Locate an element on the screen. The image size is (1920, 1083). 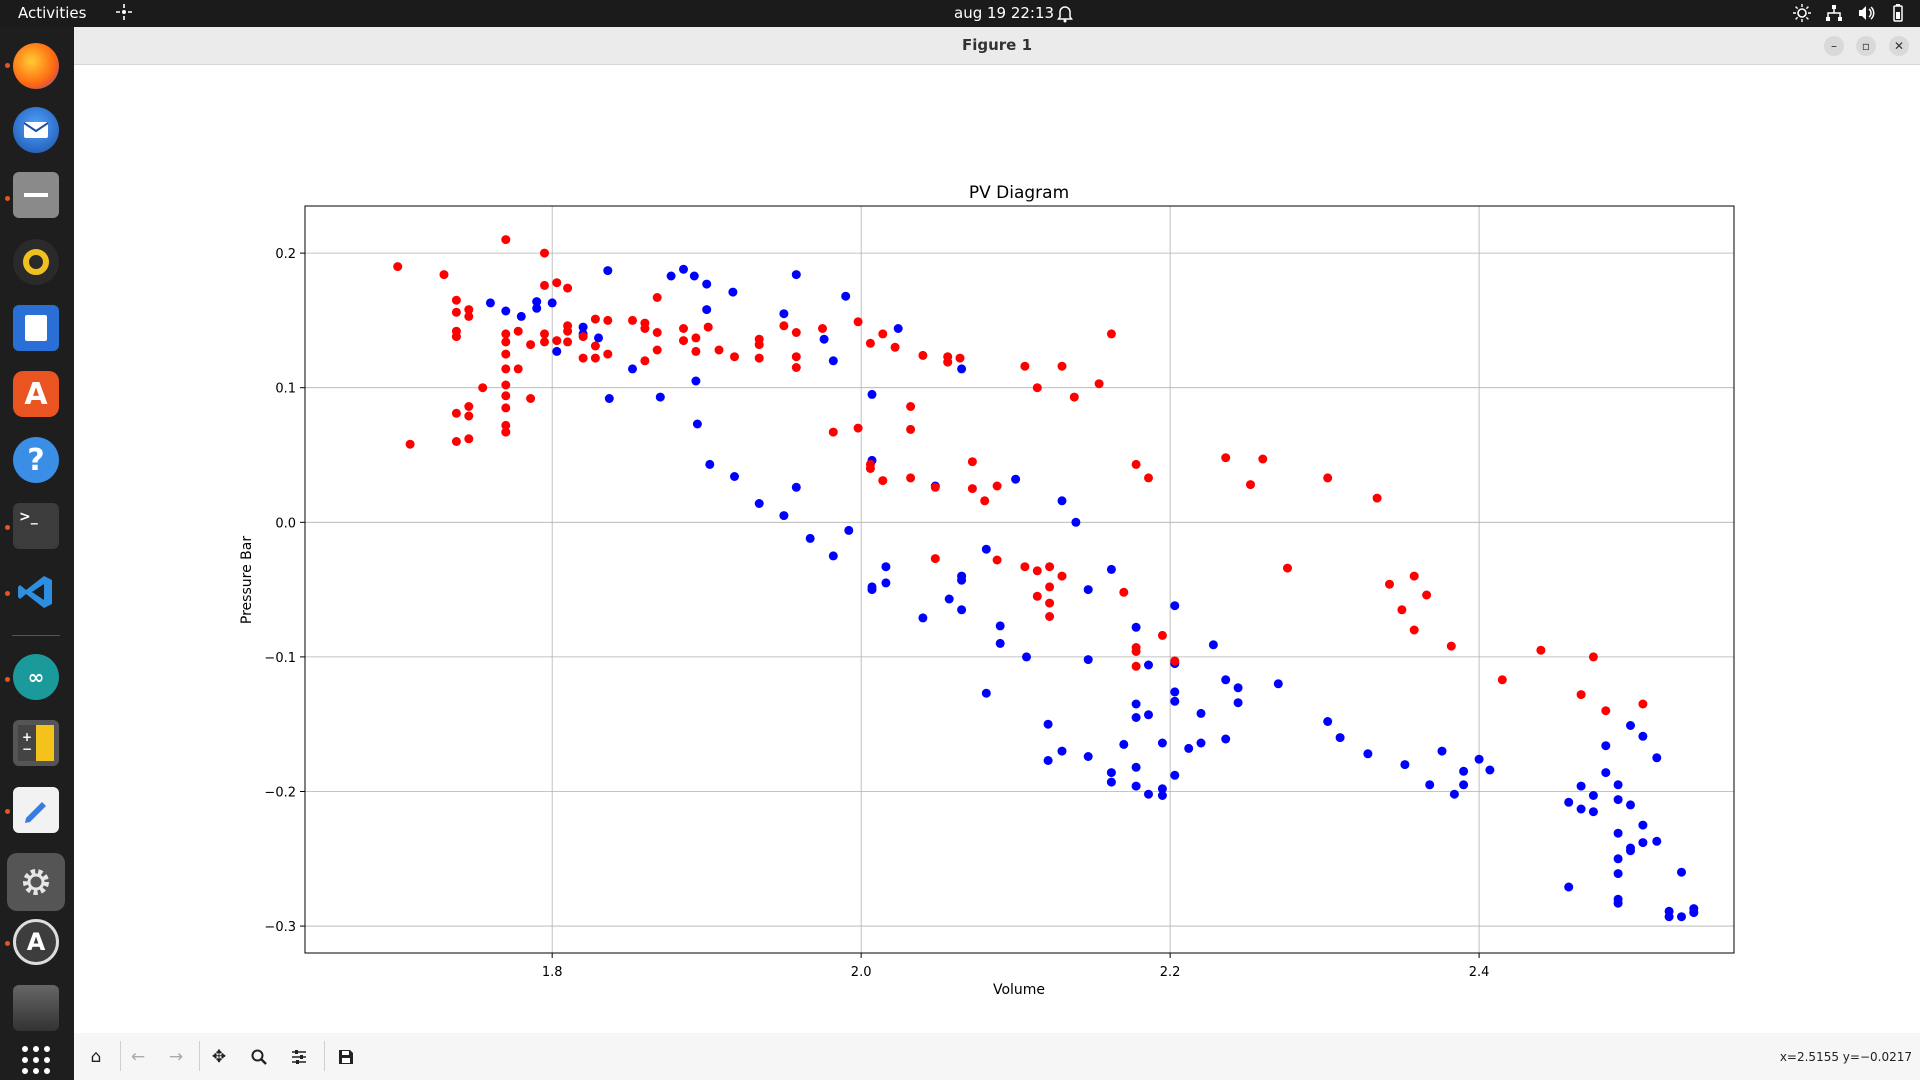
updater-icon: A is located at coordinates (36, 942).